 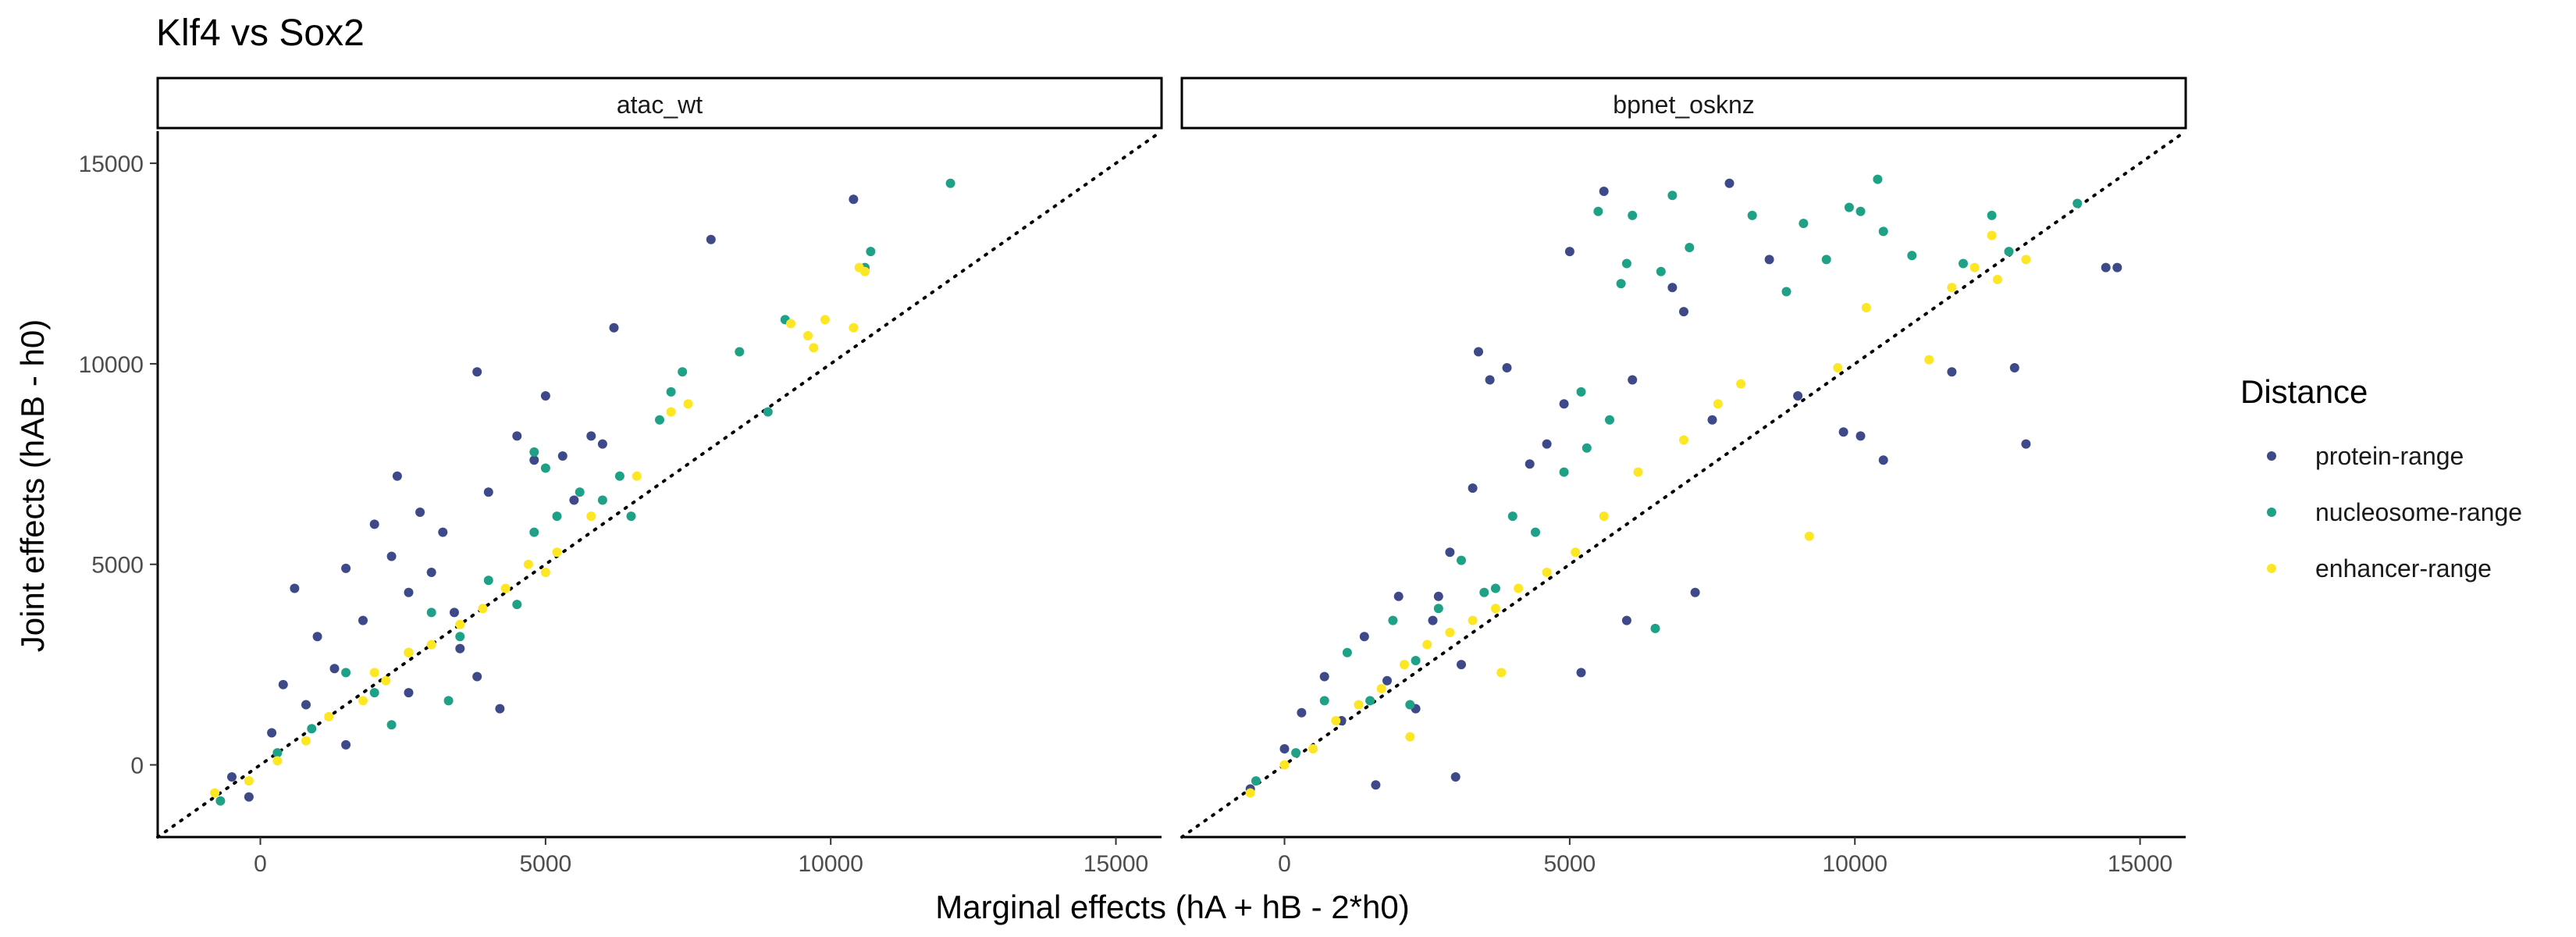 What do you see at coordinates (1683, 105) in the screenshot?
I see `facet-strip-label: bpnet_osknz` at bounding box center [1683, 105].